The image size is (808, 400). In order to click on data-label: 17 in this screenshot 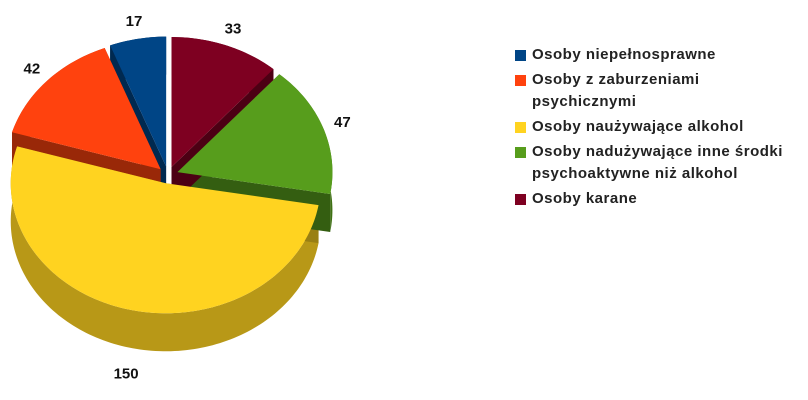, I will do `click(134, 21)`.